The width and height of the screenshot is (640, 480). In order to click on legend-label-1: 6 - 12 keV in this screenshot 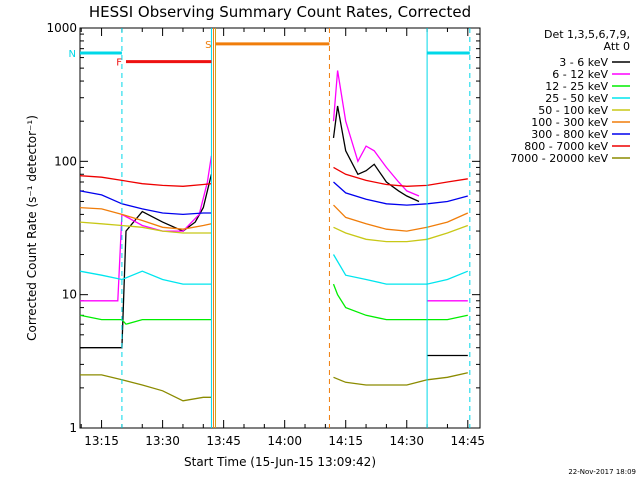, I will do `click(580, 74)`.